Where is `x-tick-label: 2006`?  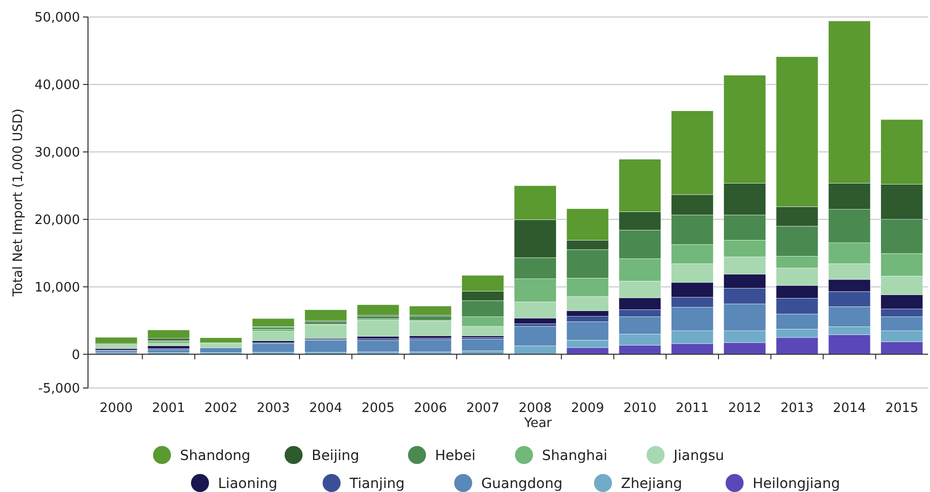
x-tick-label: 2006 is located at coordinates (430, 408).